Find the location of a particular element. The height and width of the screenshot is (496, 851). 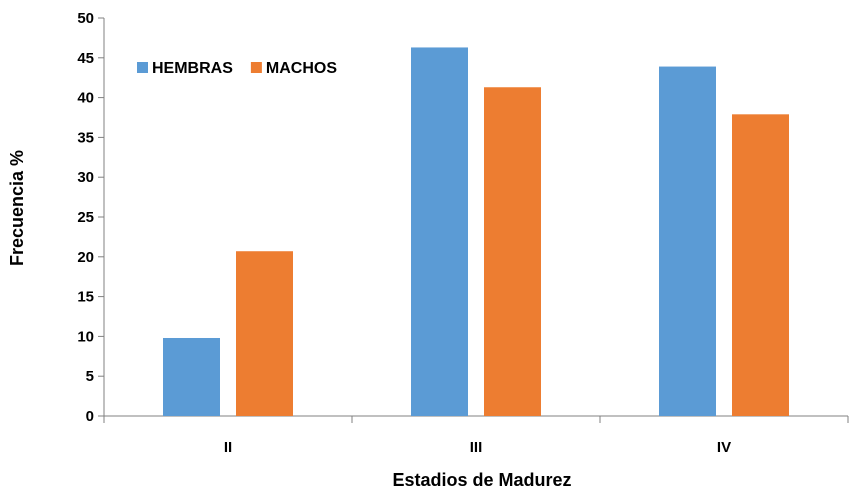

x-axis: II III IV is located at coordinates (476, 435).